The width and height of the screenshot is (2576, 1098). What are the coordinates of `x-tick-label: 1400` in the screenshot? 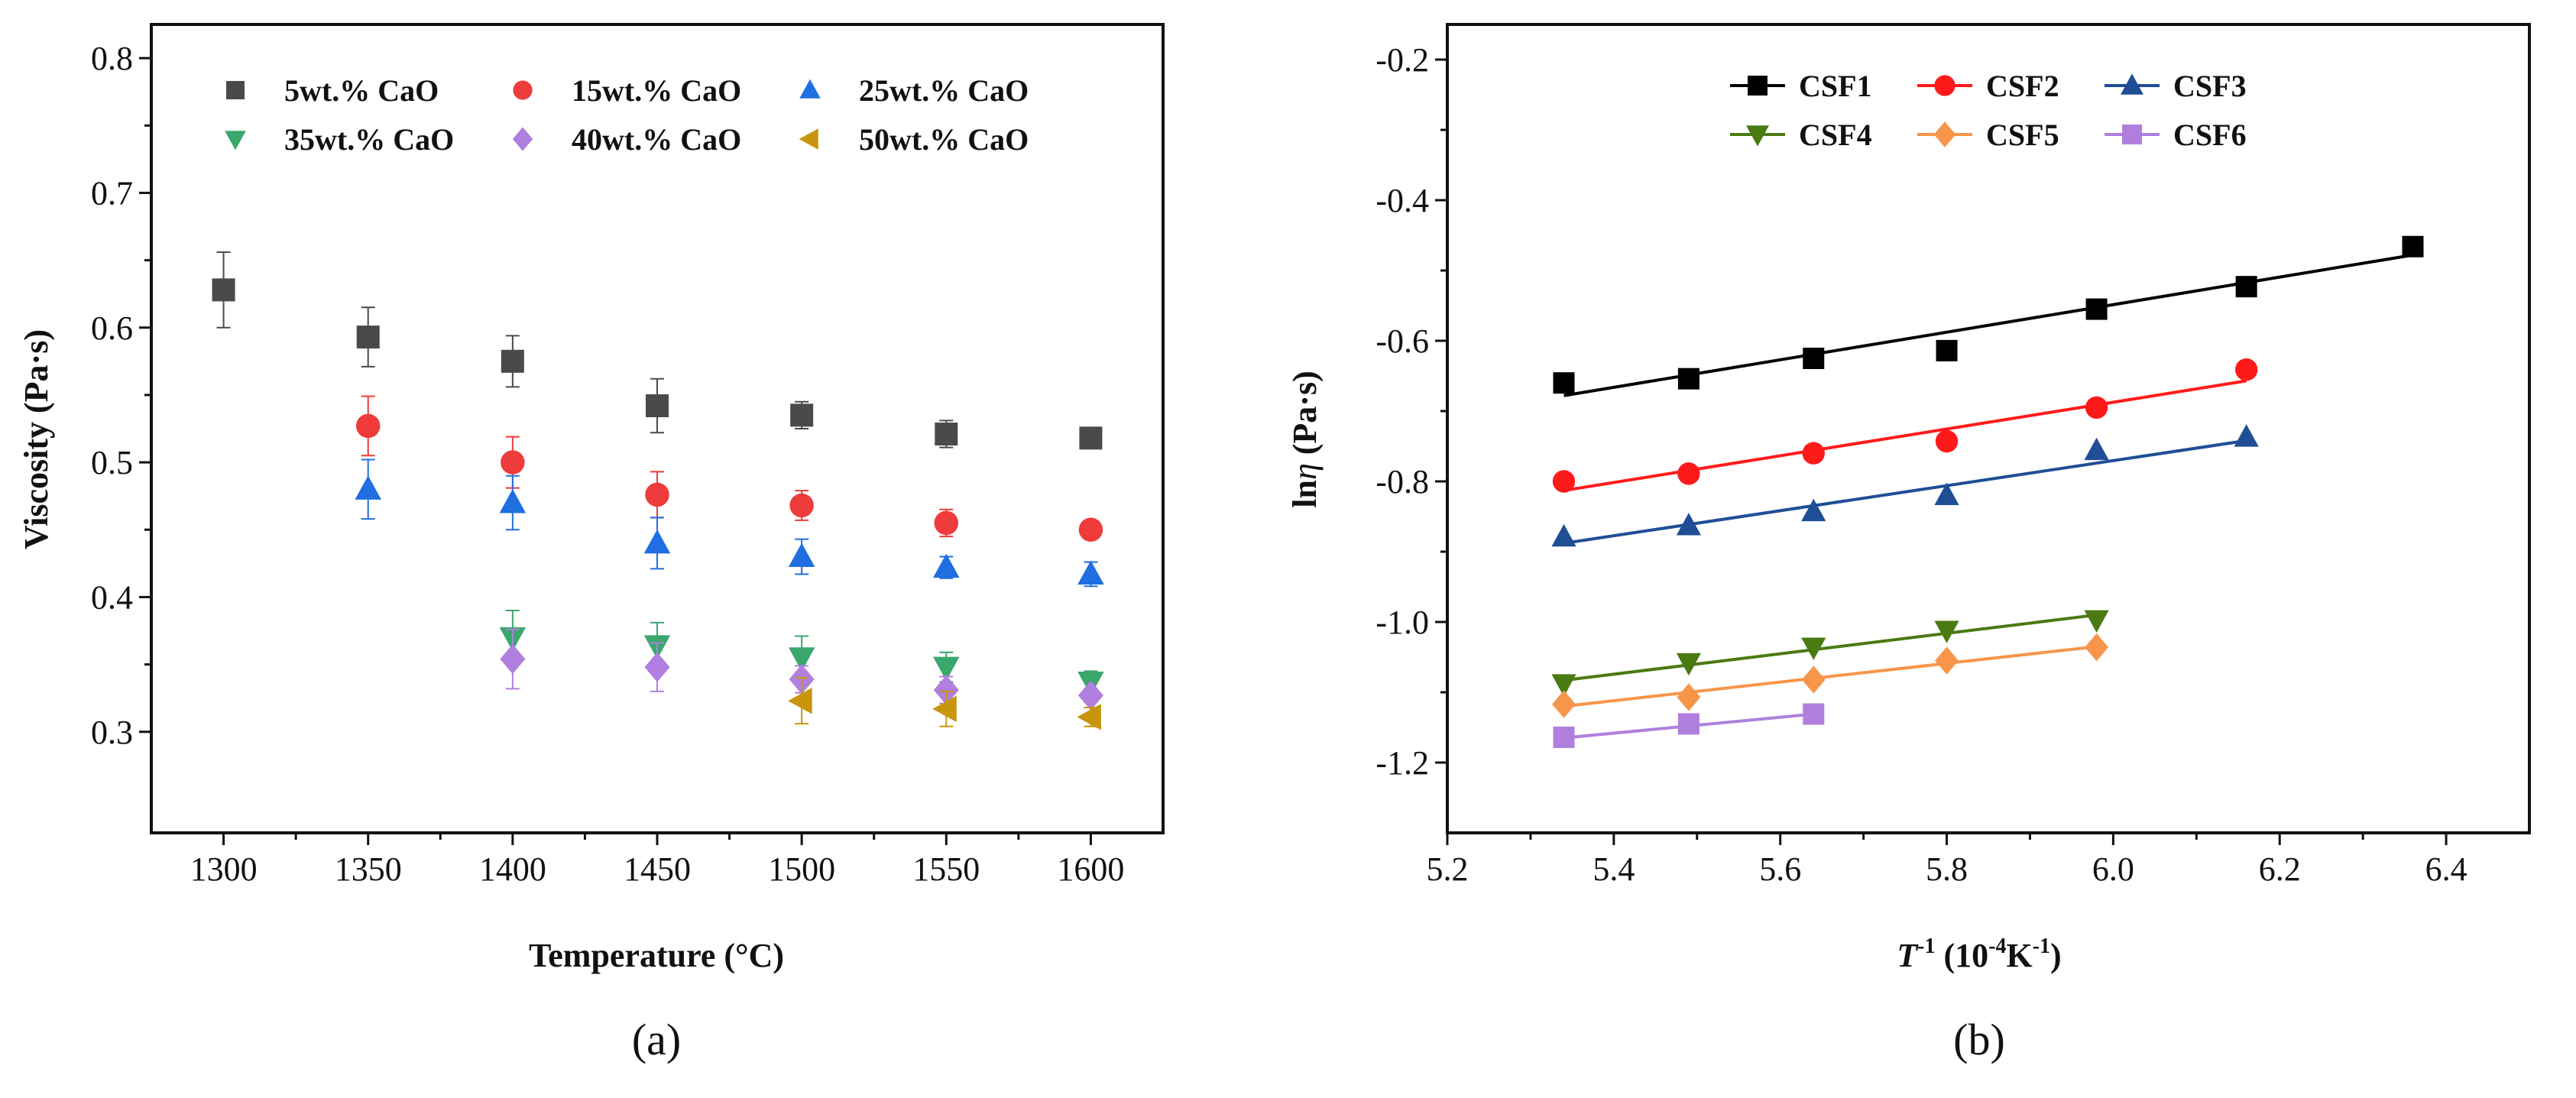 It's located at (512, 869).